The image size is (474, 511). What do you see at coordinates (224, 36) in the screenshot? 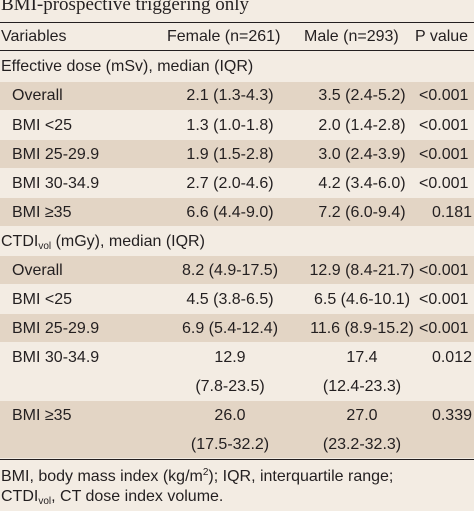
I see `header-female: Female (n=261)` at bounding box center [224, 36].